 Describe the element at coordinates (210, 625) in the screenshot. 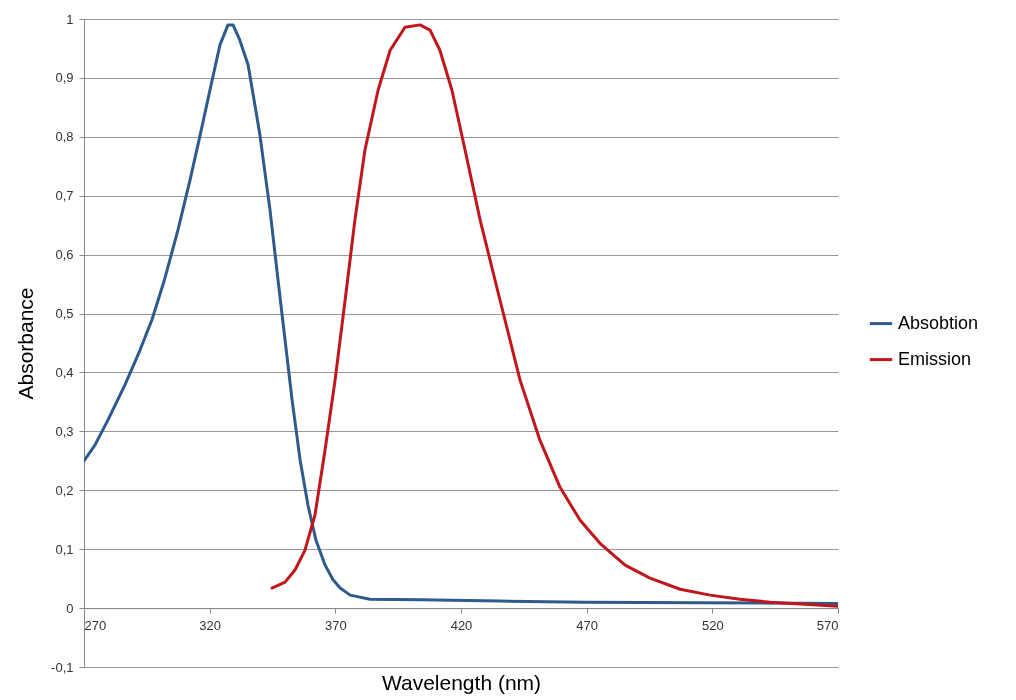

I see `x-tick-label: 320` at that location.